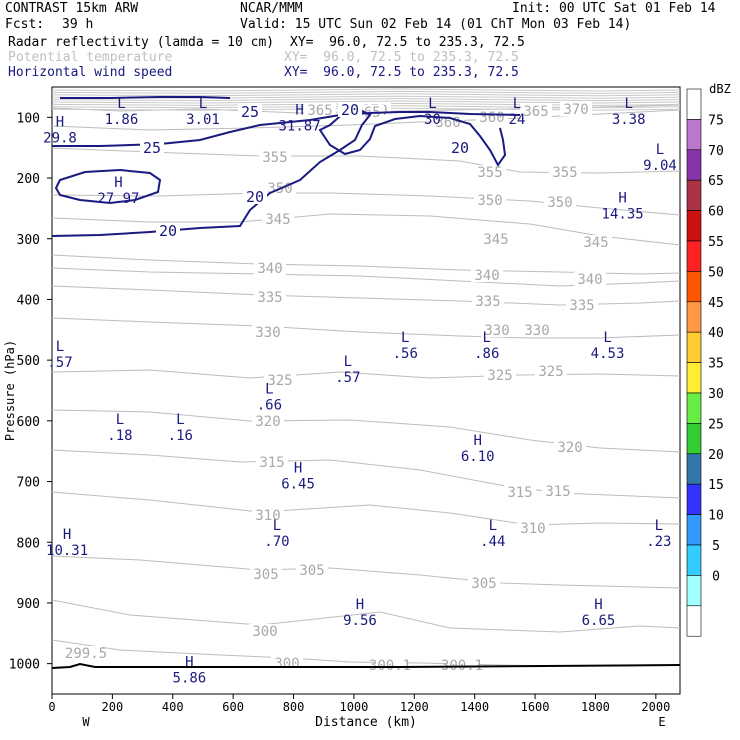 The image size is (740, 740). I want to click on extremum-value: .56, so click(405, 354).